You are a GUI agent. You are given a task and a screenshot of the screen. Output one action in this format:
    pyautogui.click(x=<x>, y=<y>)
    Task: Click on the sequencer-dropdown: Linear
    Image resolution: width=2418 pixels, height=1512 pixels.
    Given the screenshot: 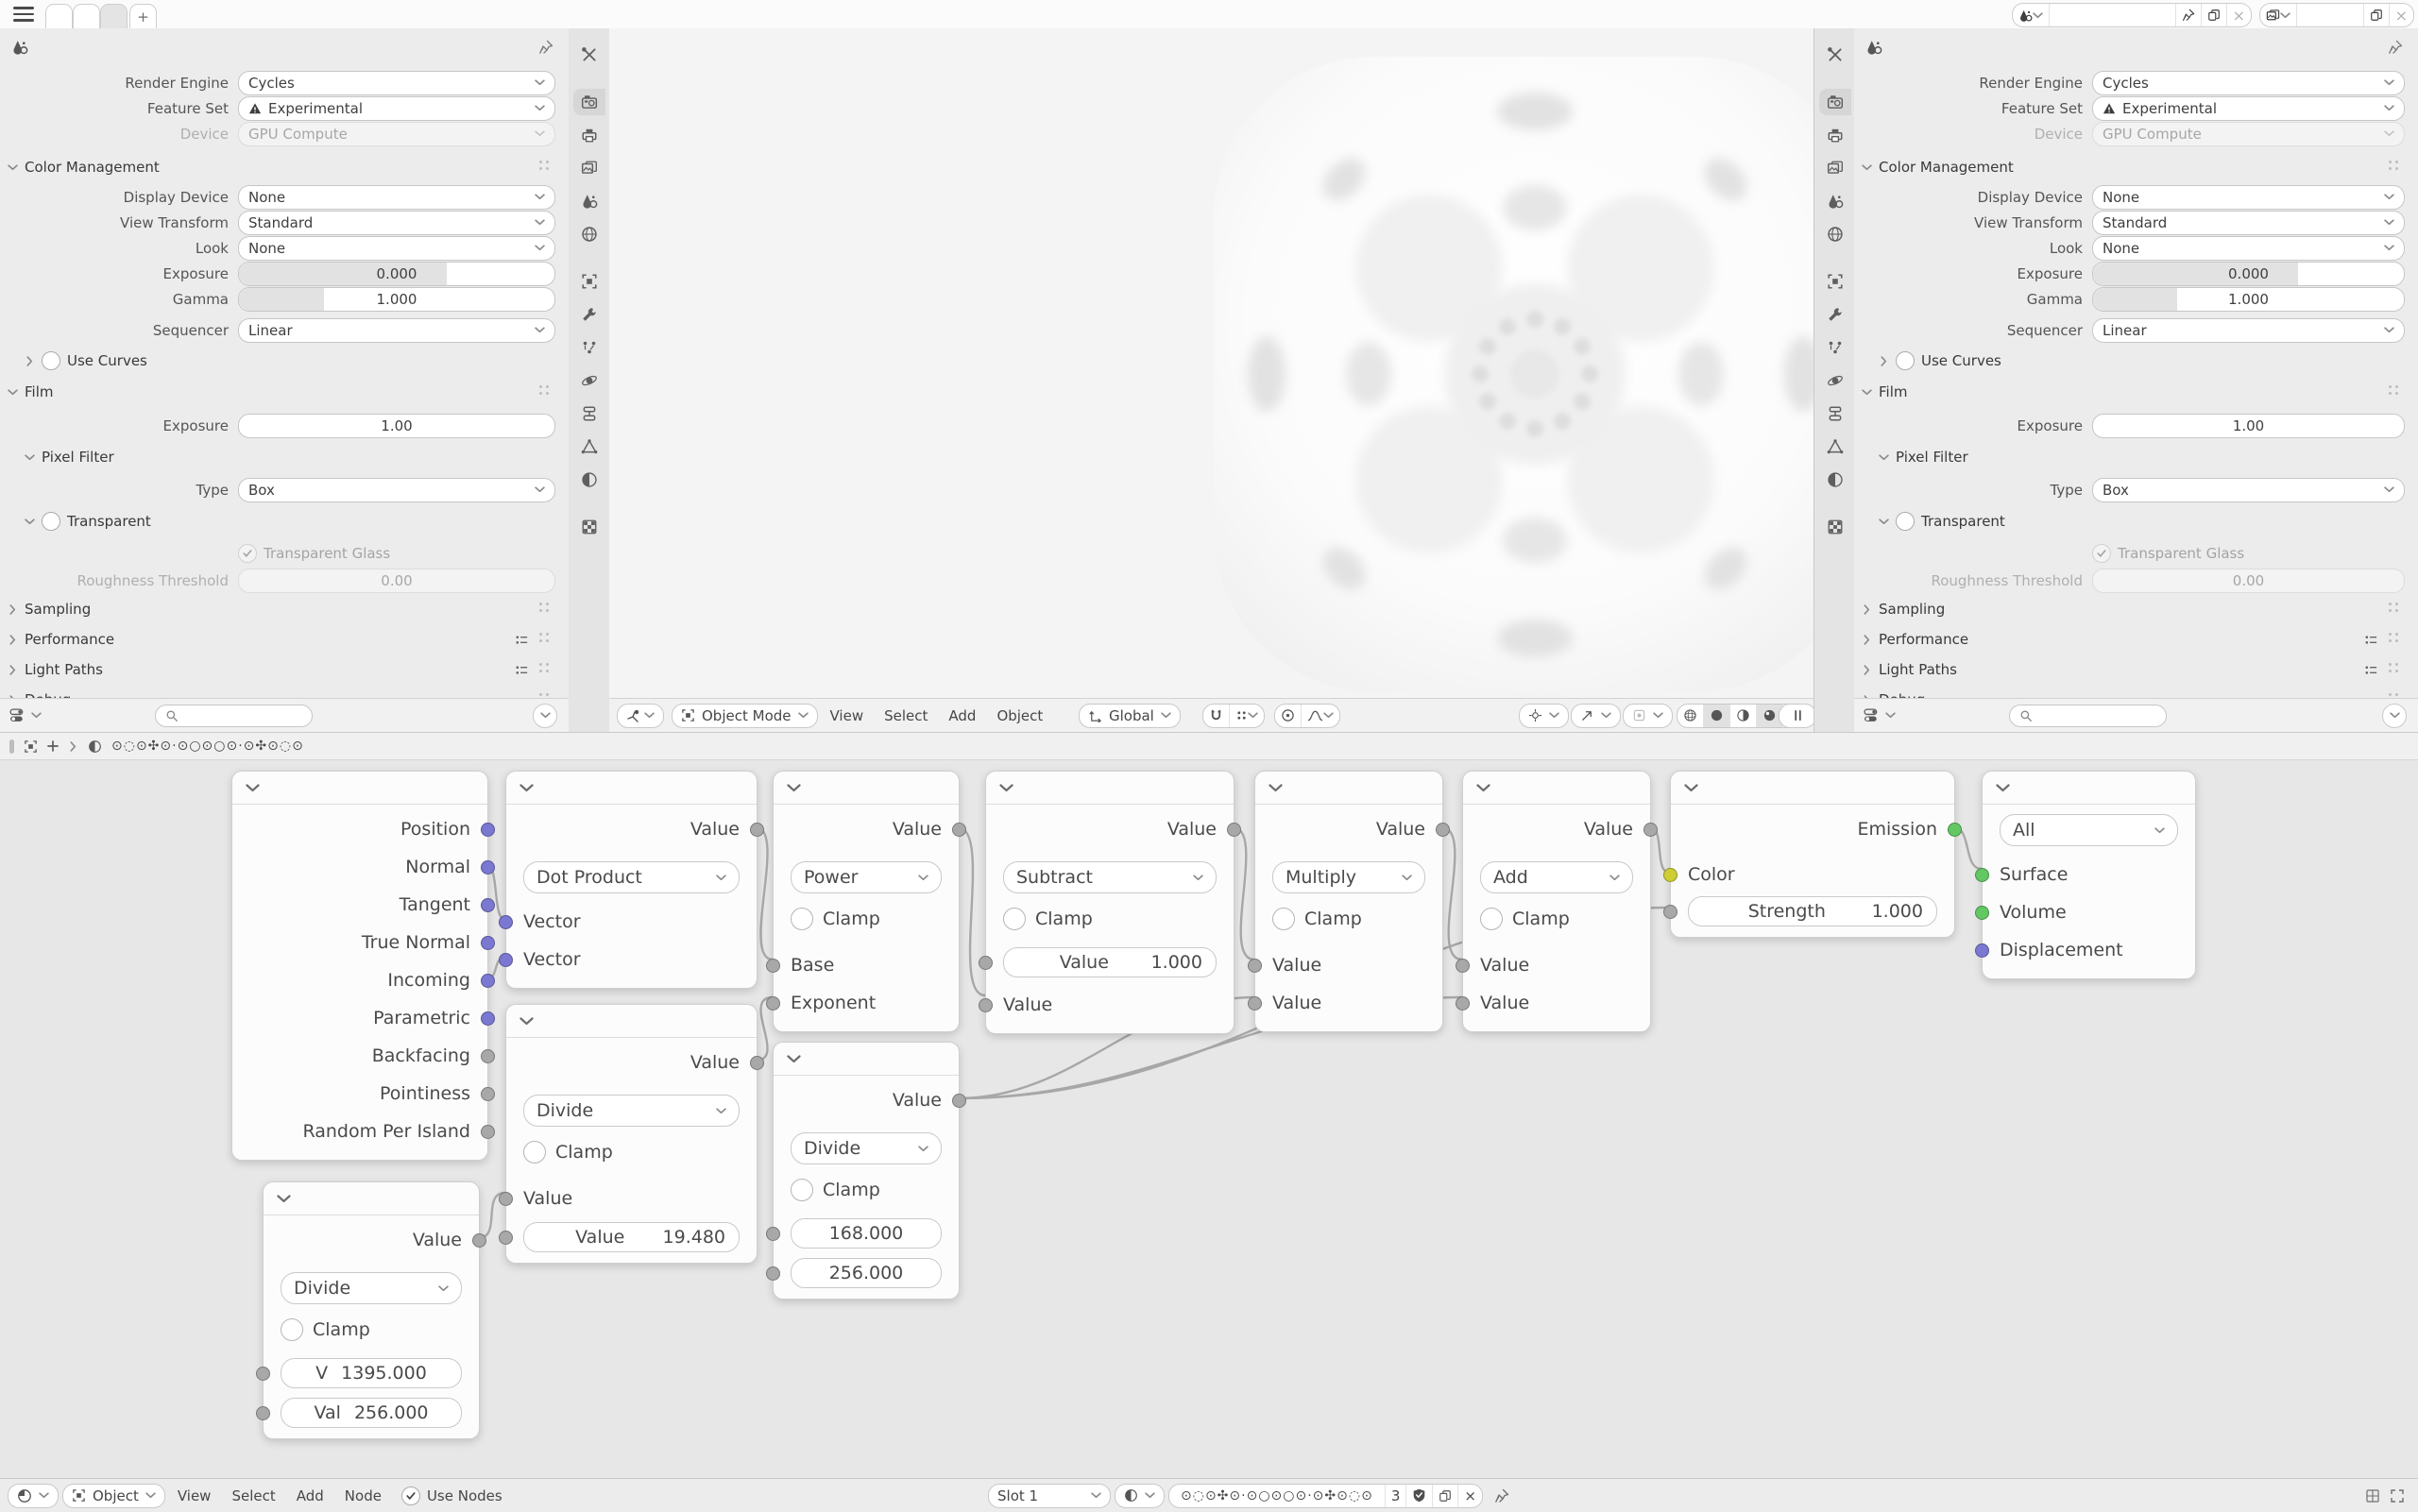 What is the action you would take?
    pyautogui.click(x=2249, y=330)
    